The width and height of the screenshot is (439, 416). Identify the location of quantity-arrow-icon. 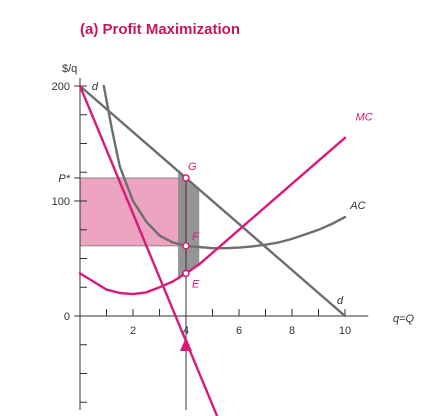
(186, 344).